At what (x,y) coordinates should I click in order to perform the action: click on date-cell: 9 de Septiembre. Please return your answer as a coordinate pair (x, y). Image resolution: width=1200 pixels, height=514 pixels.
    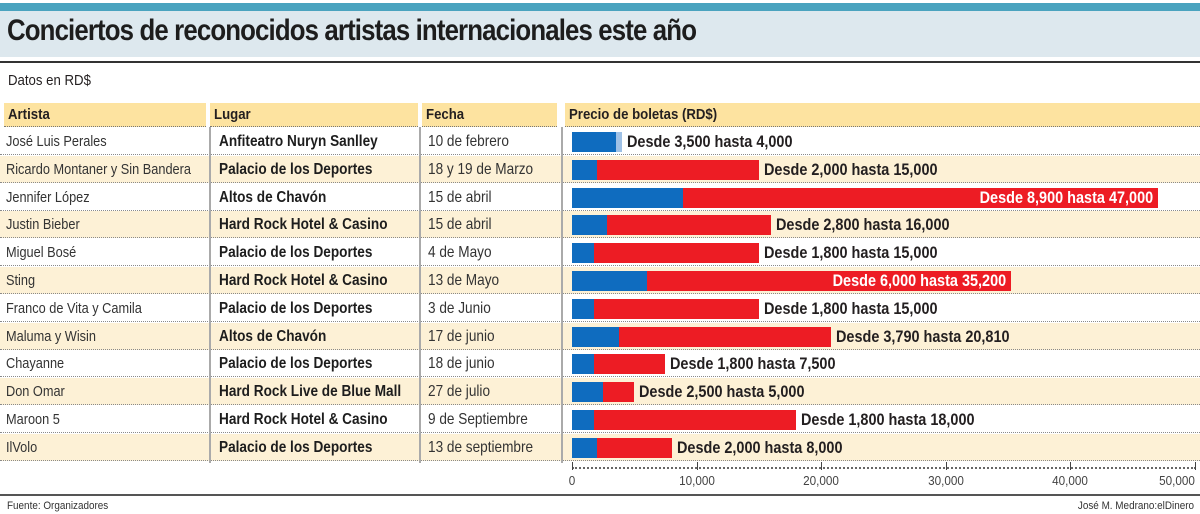
    Looking at the image, I should click on (478, 419).